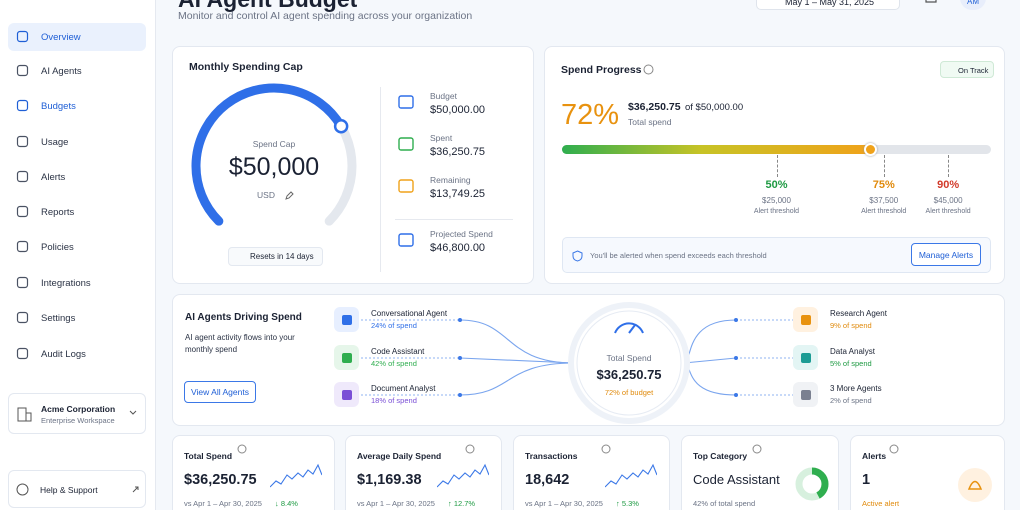 The width and height of the screenshot is (1020, 510). Describe the element at coordinates (883, 185) in the screenshot. I see `threshold-percent: 75%` at that location.